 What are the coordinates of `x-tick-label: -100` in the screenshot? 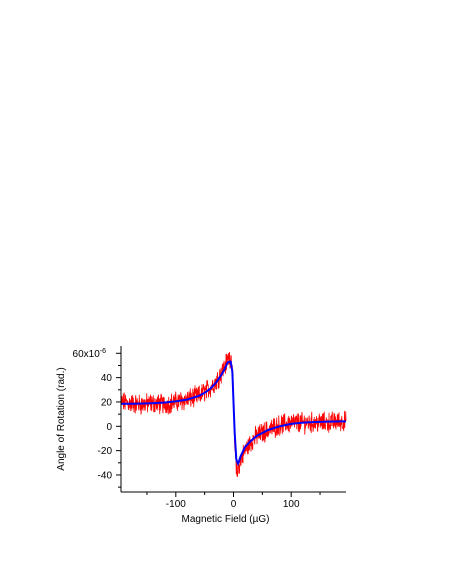 It's located at (176, 504).